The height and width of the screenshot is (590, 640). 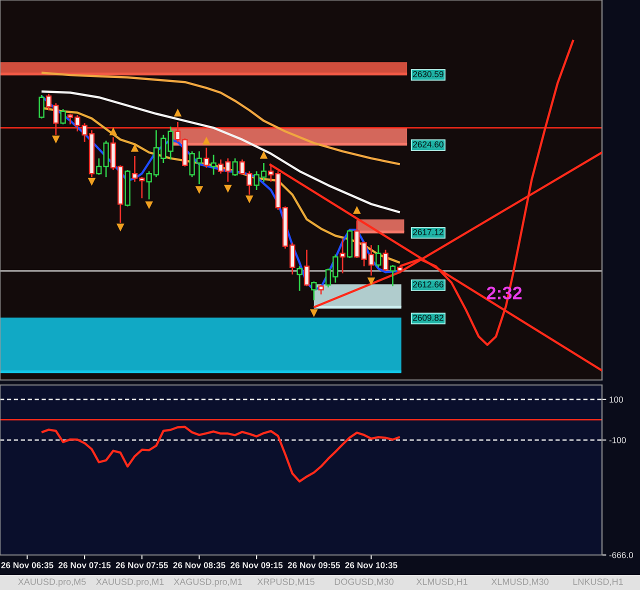 What do you see at coordinates (52, 582) in the screenshot?
I see `text: XAUUSD.pro,M5` at bounding box center [52, 582].